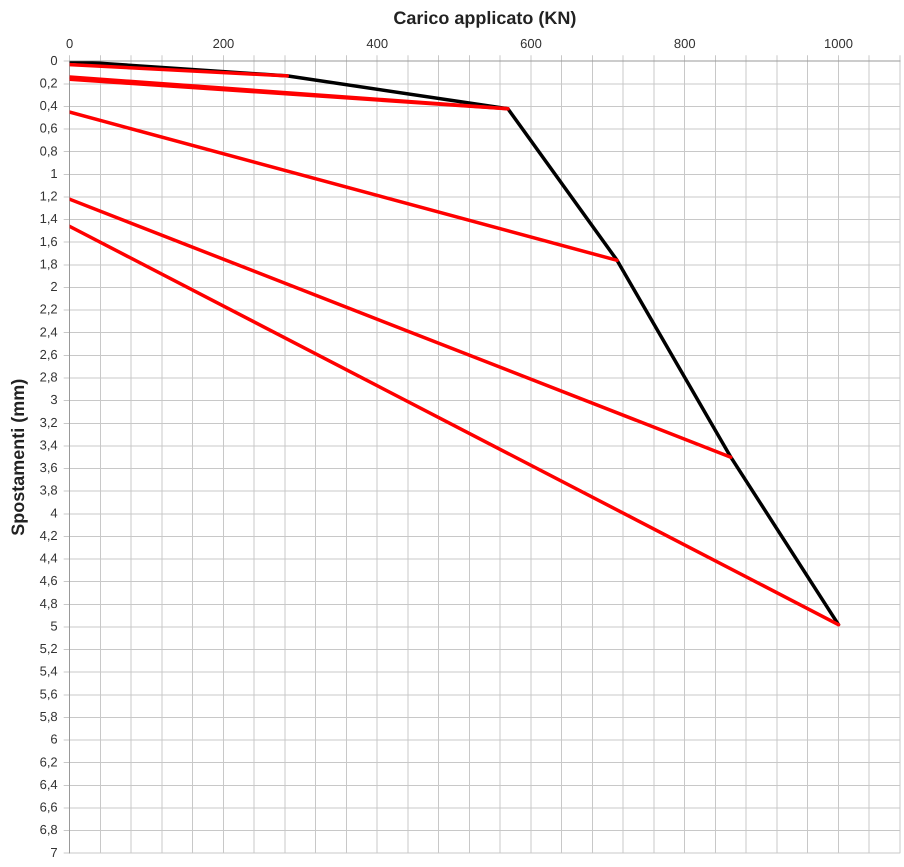  What do you see at coordinates (70, 43) in the screenshot?
I see `x-tick-label: 0` at bounding box center [70, 43].